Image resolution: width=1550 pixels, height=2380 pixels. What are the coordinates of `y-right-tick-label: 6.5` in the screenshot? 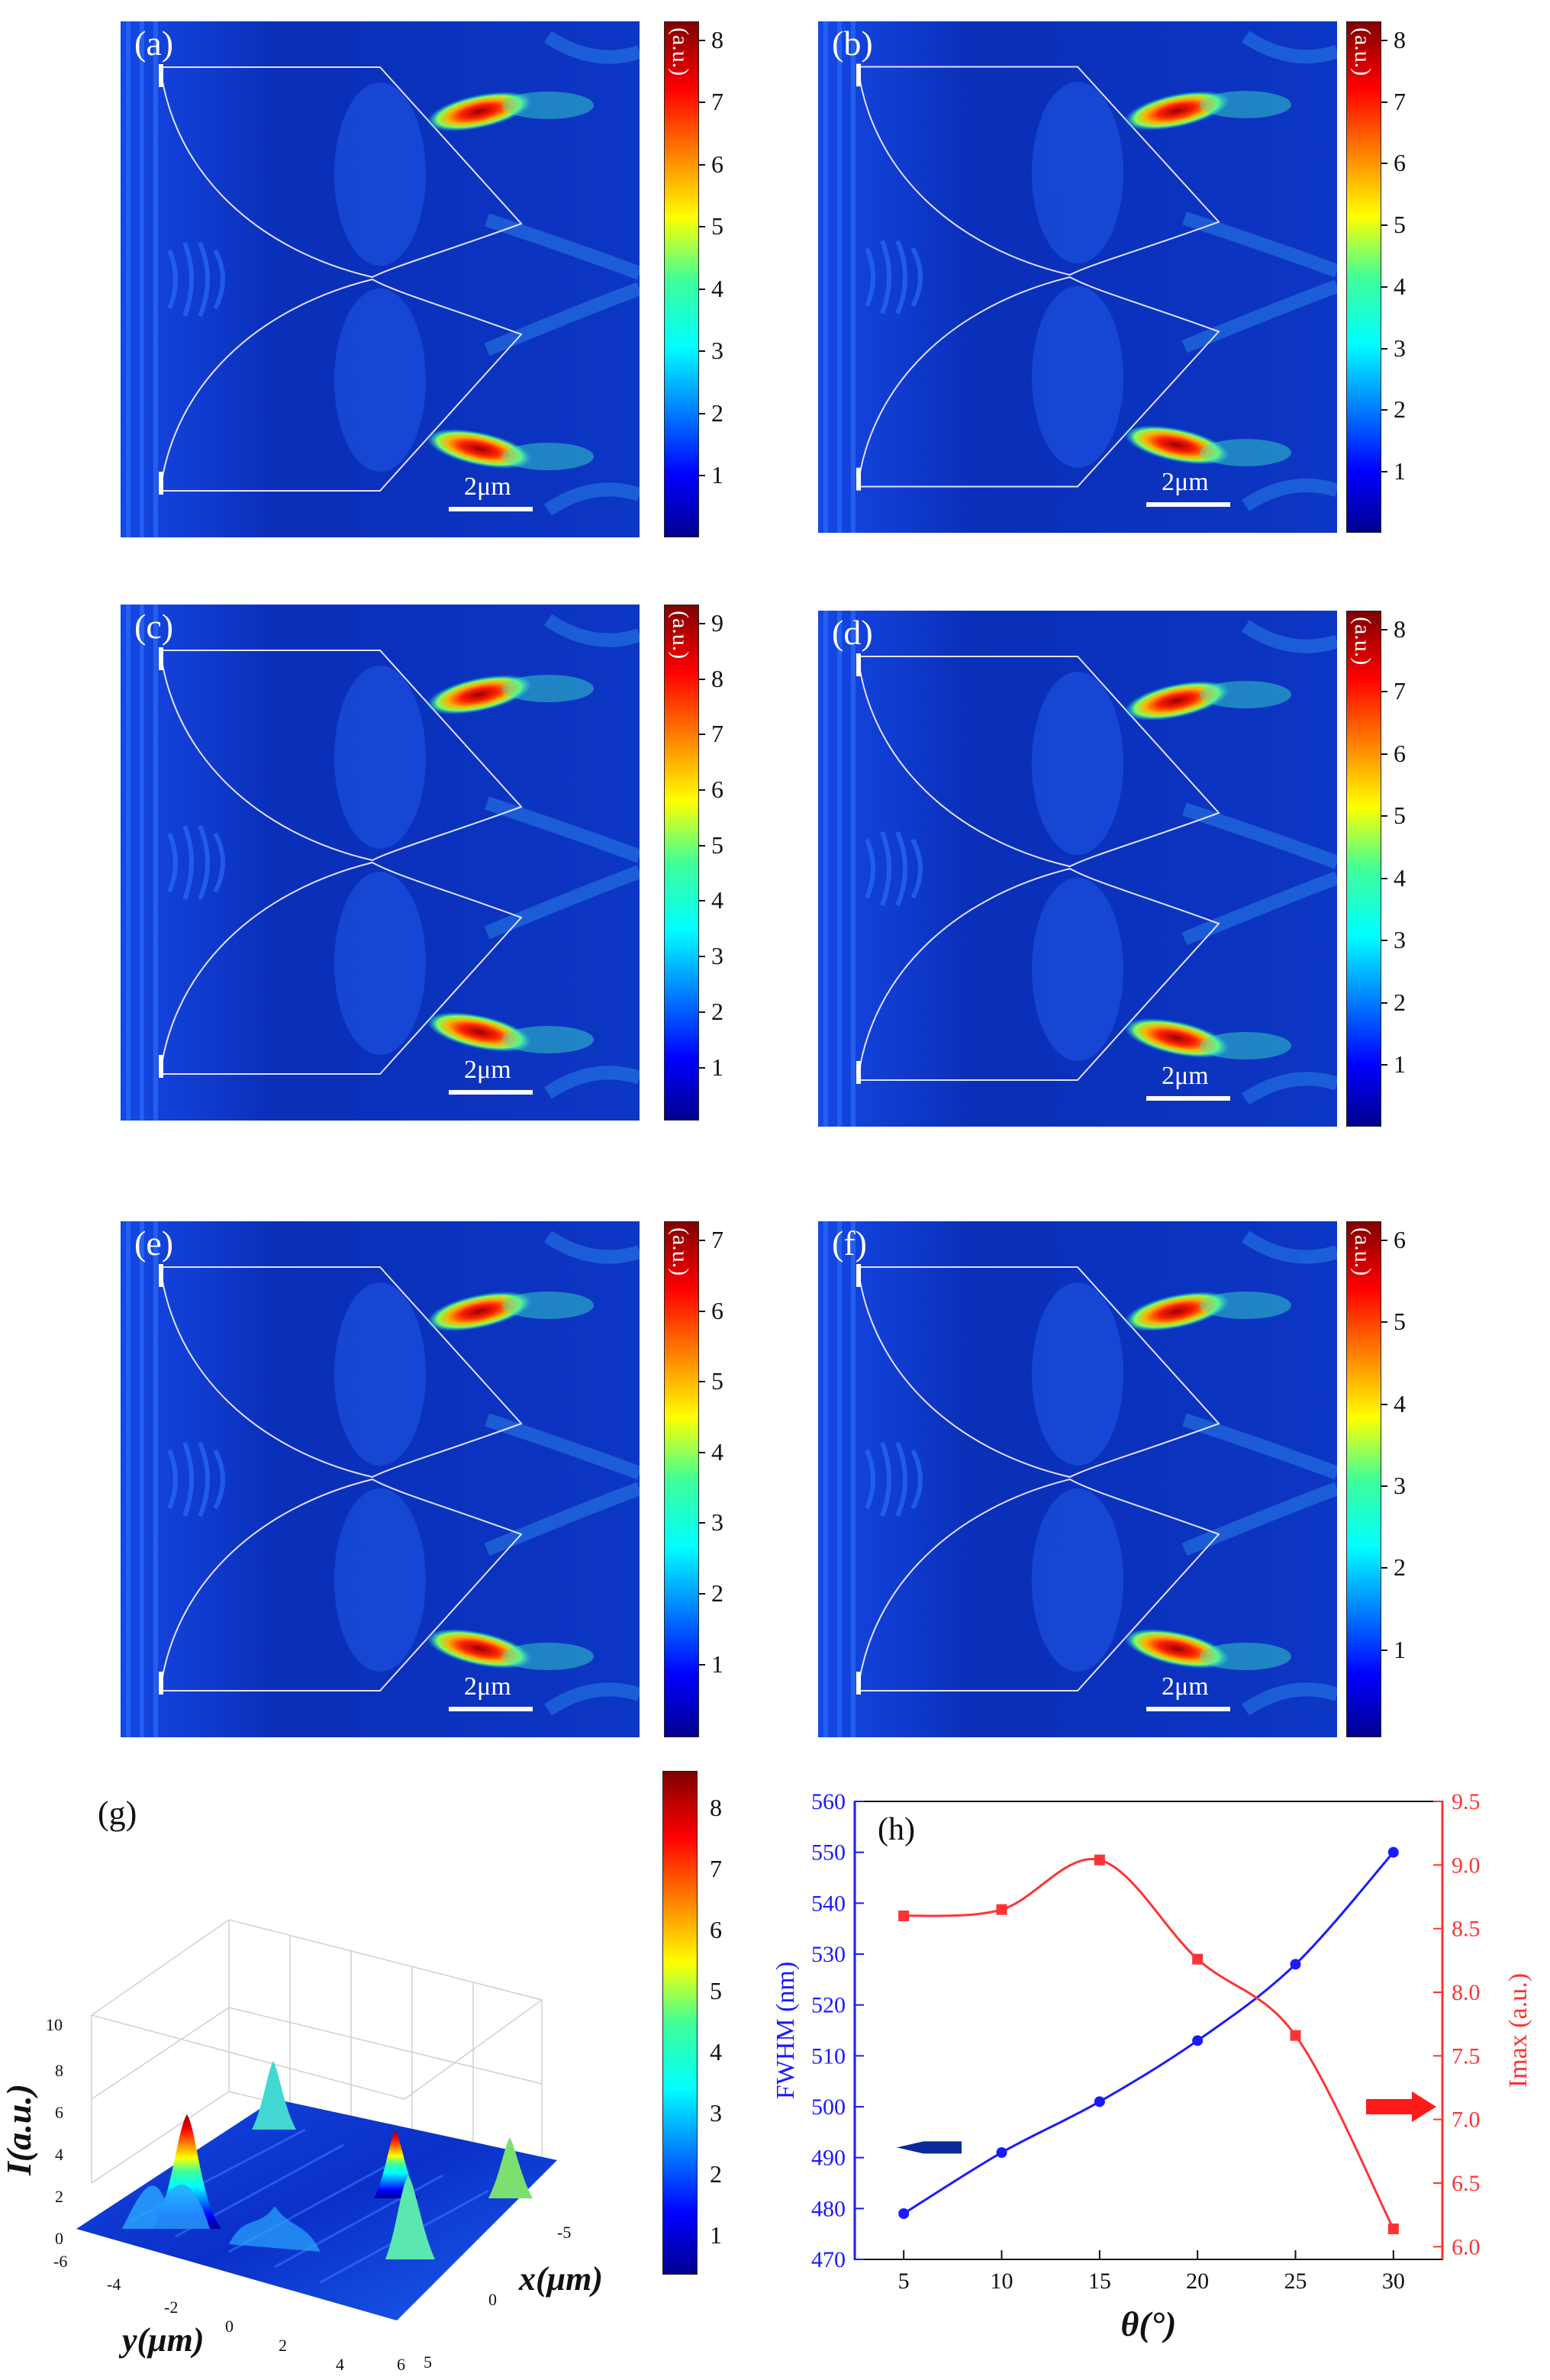 It's located at (1466, 2183).